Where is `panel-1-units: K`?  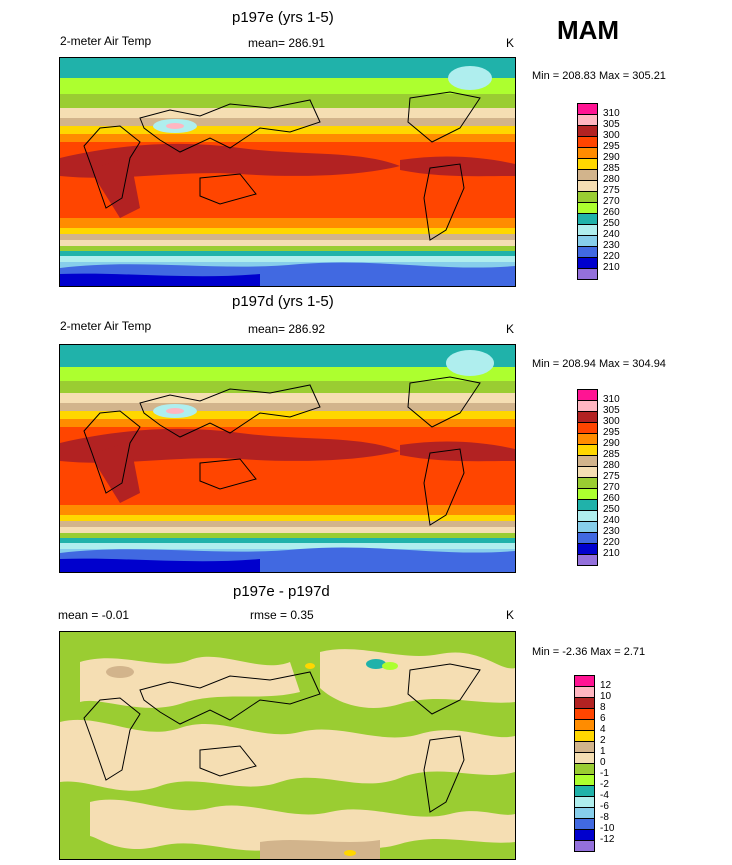
panel-1-units: K is located at coordinates (510, 43).